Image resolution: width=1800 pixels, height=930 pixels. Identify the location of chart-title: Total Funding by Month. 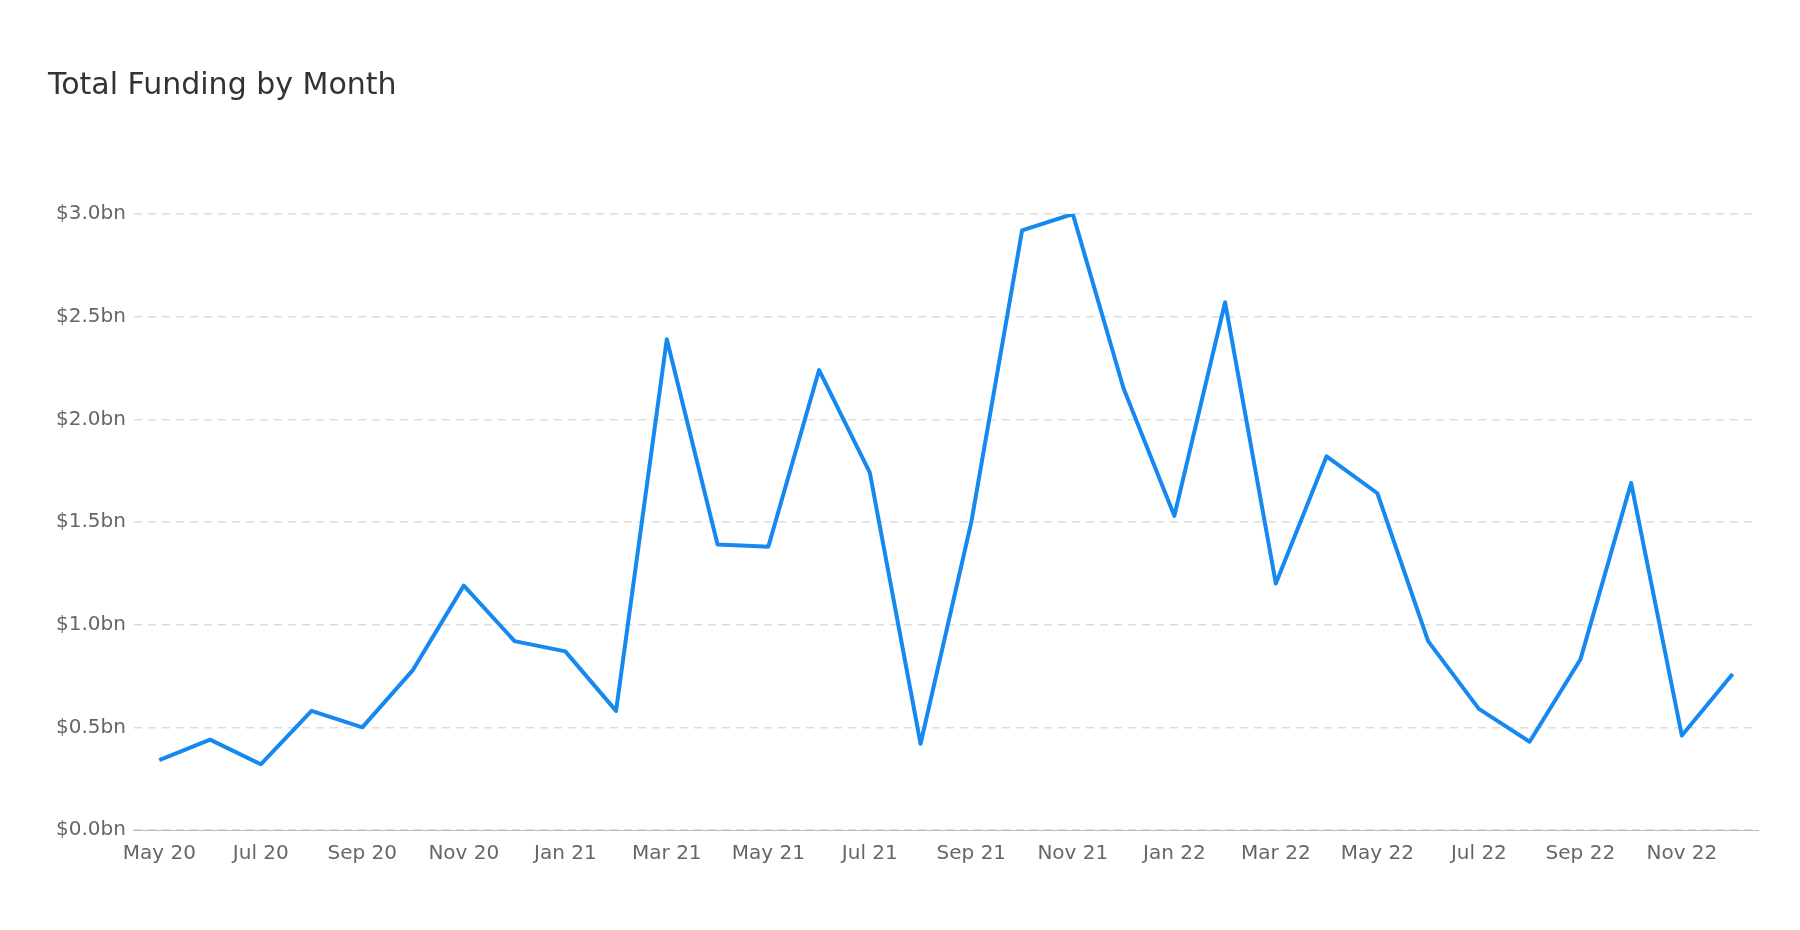
(222, 83).